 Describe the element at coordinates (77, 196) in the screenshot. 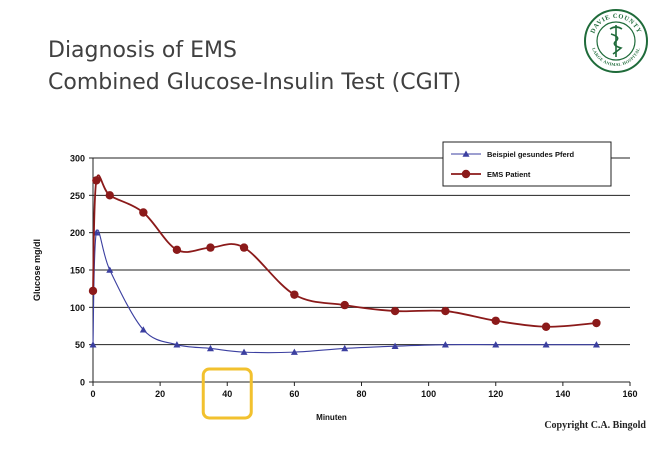

I see `y-tick-label-250: 250` at that location.